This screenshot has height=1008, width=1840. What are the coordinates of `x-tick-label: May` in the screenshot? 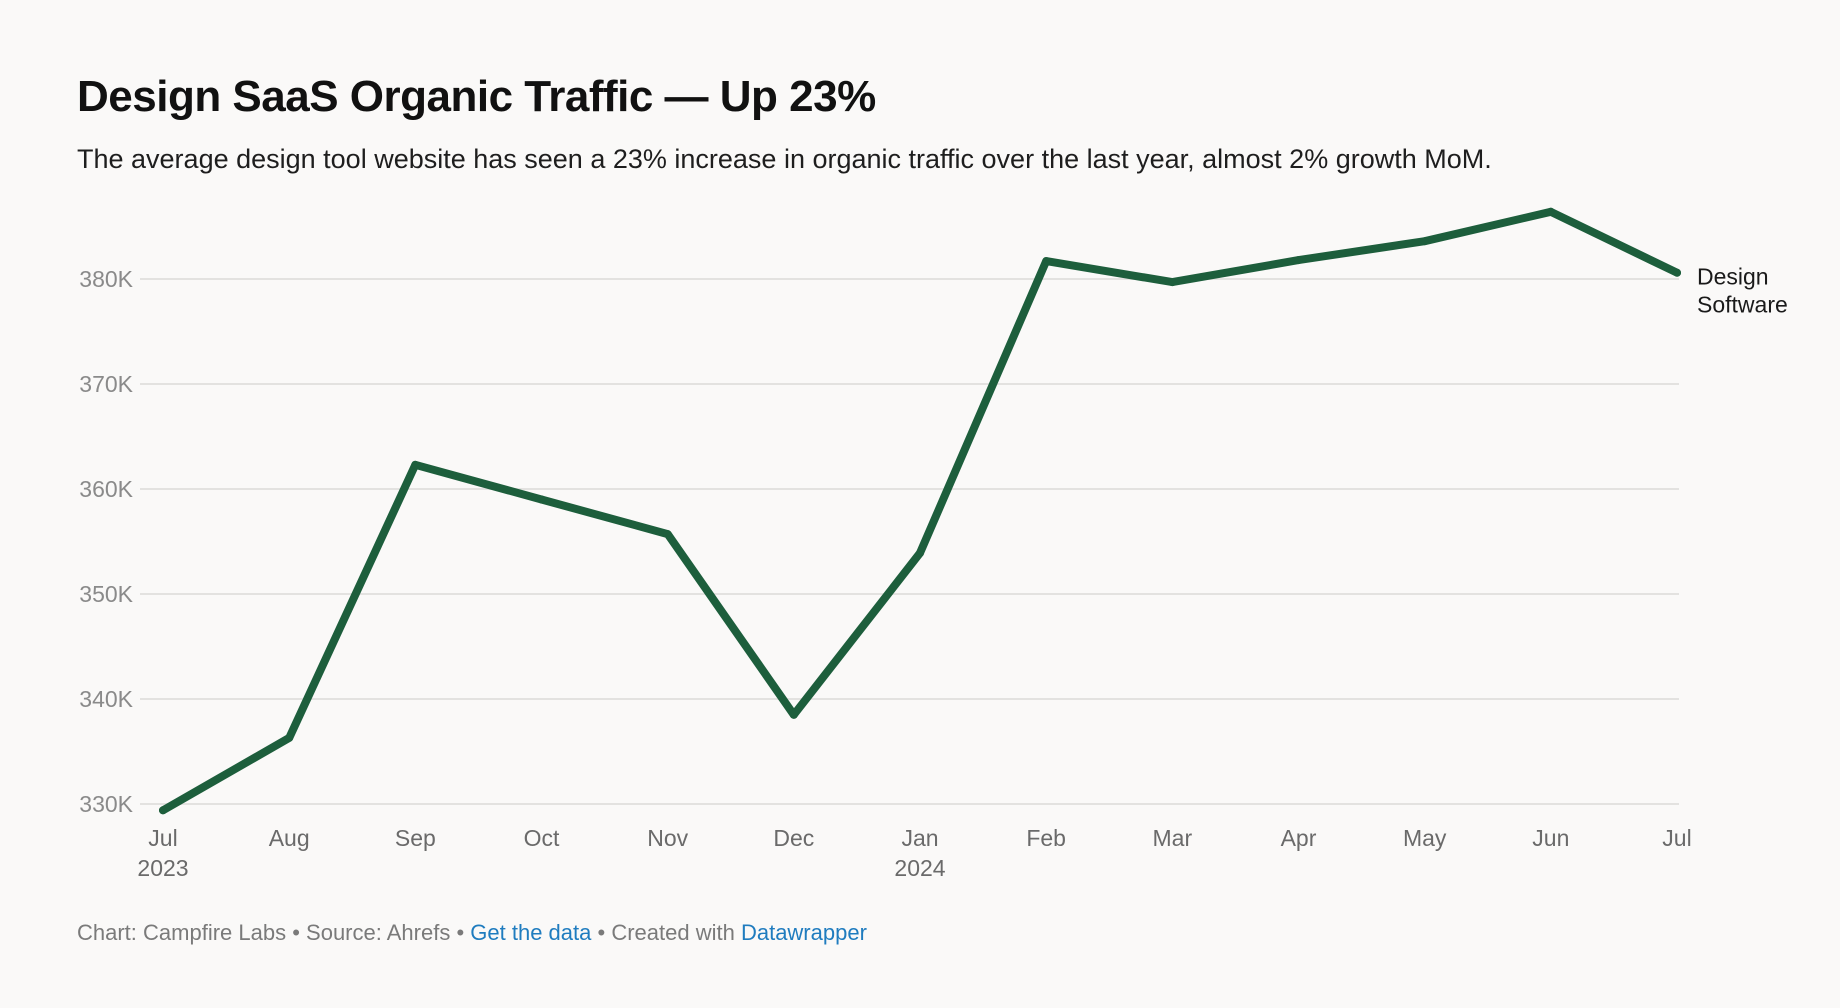 It's located at (1425, 838).